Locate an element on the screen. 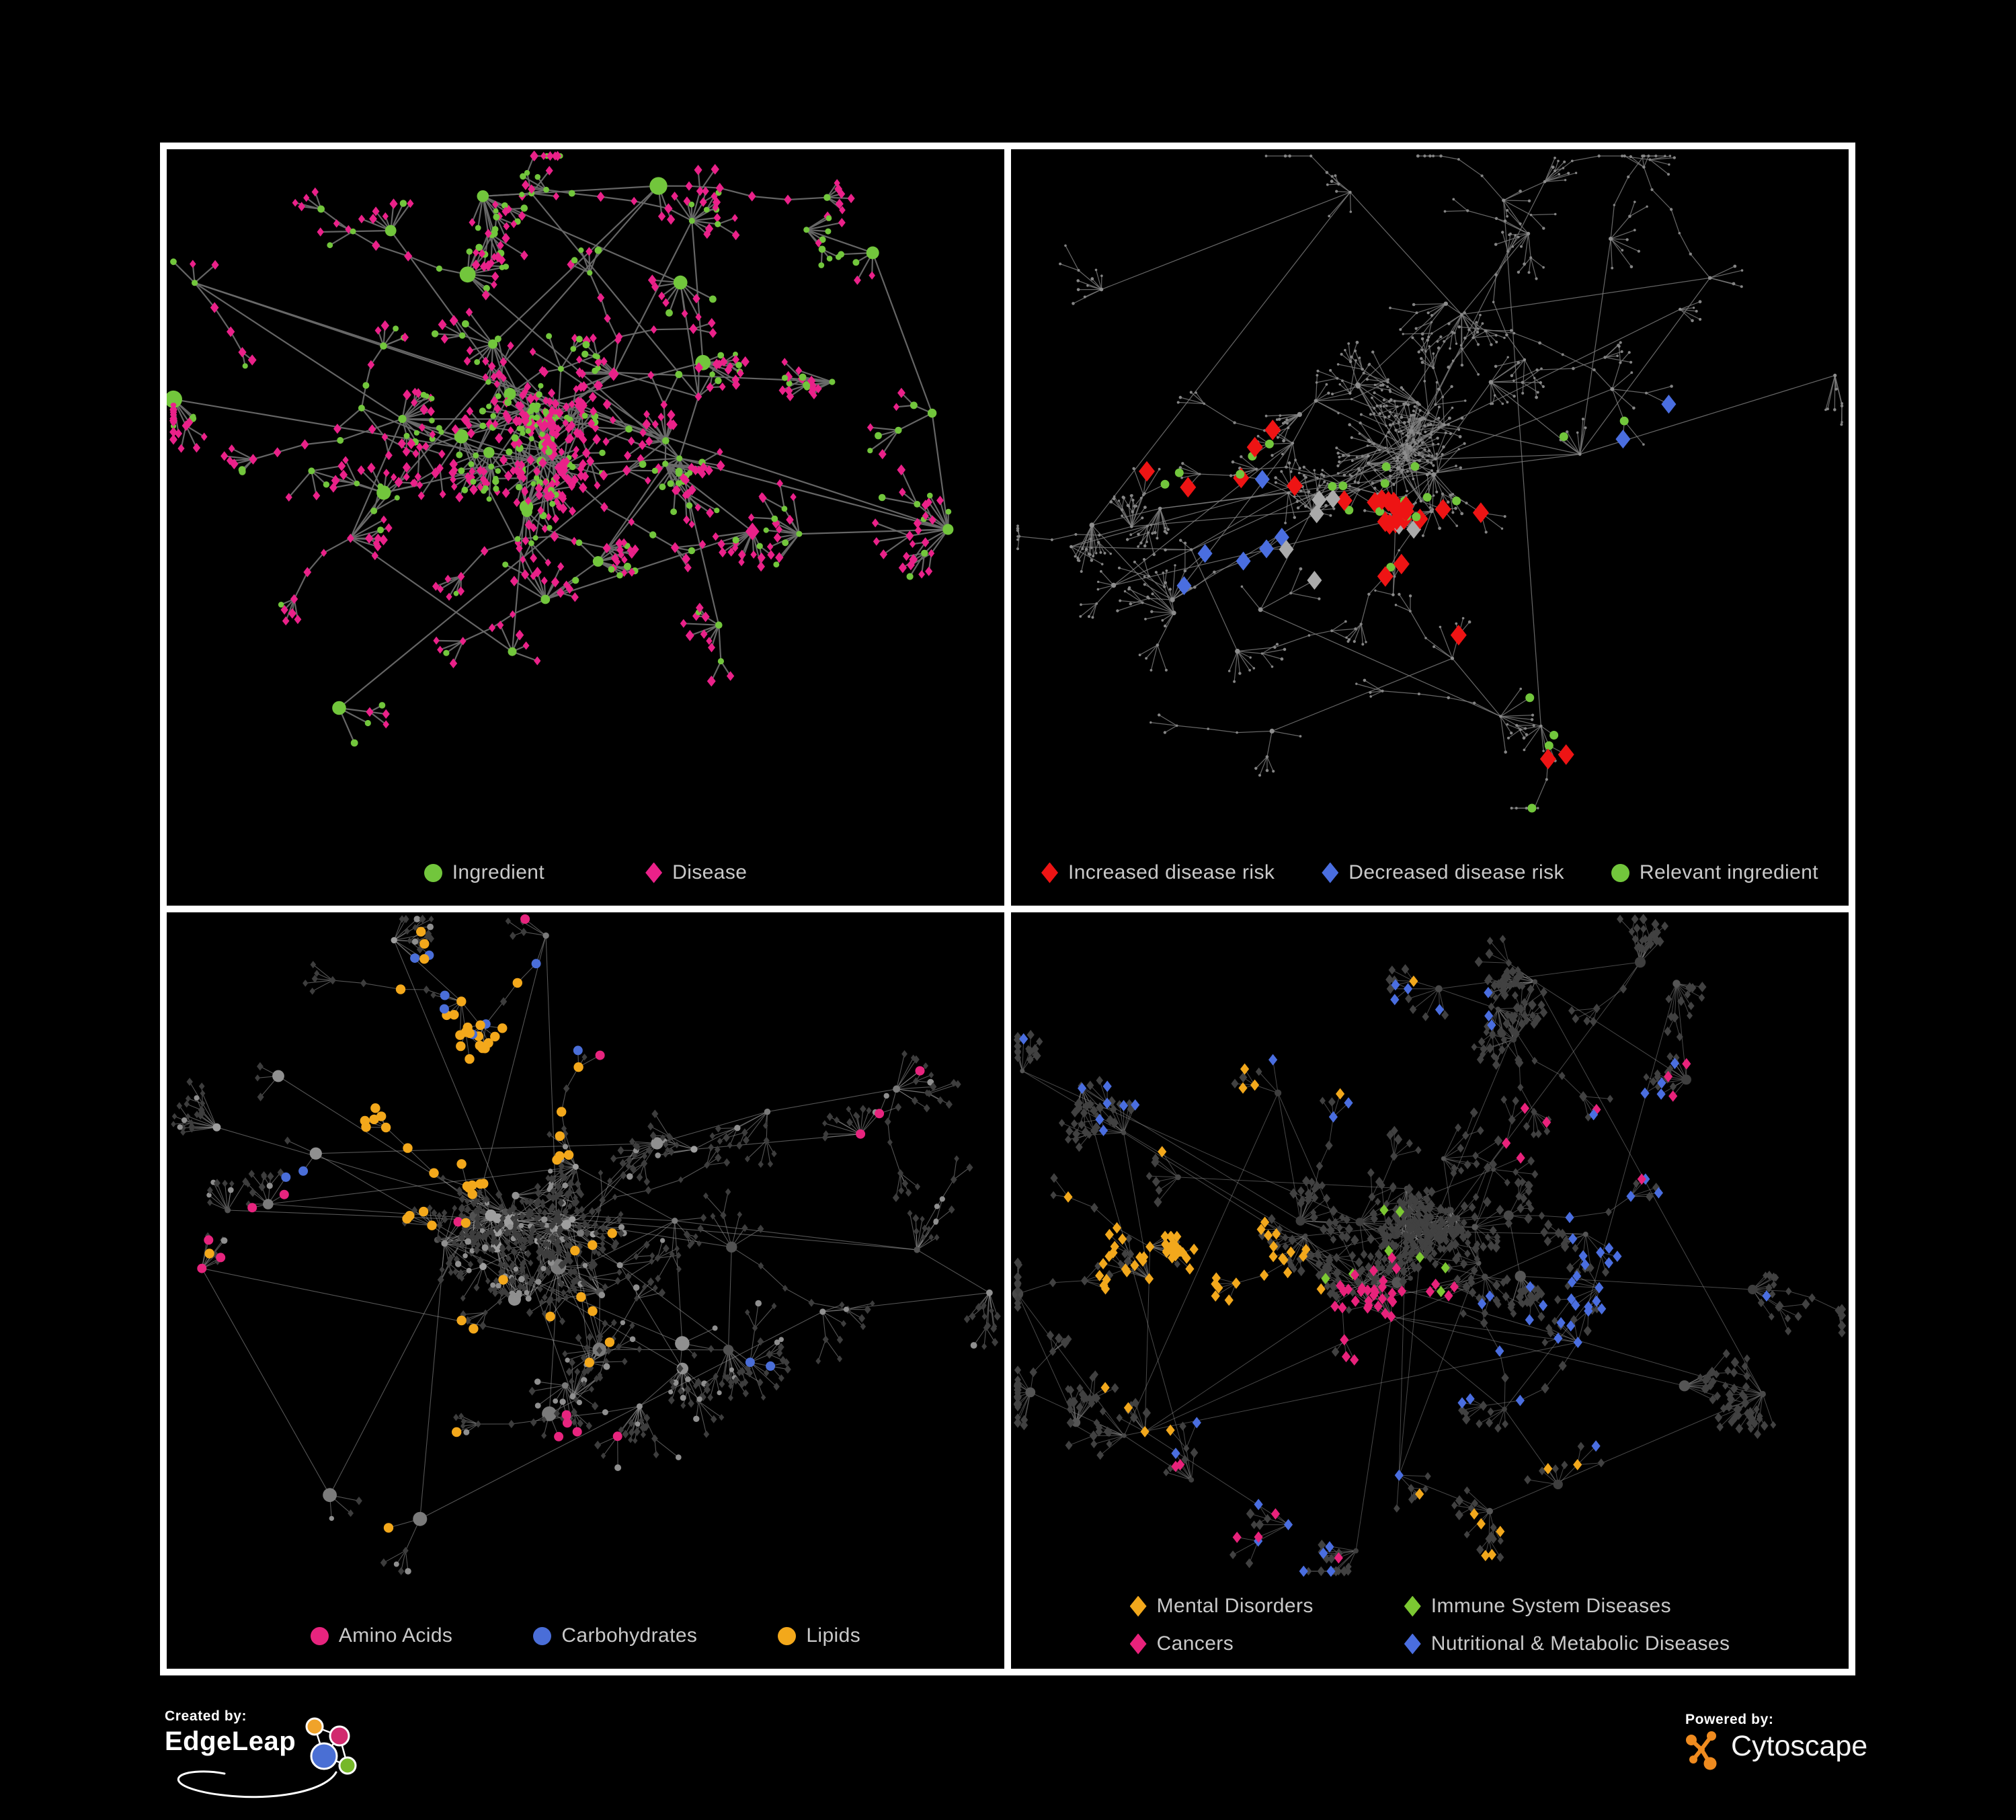  legend-nutrient-categories: Amino Acids Carbohydrates Lipids is located at coordinates (585, 1635).